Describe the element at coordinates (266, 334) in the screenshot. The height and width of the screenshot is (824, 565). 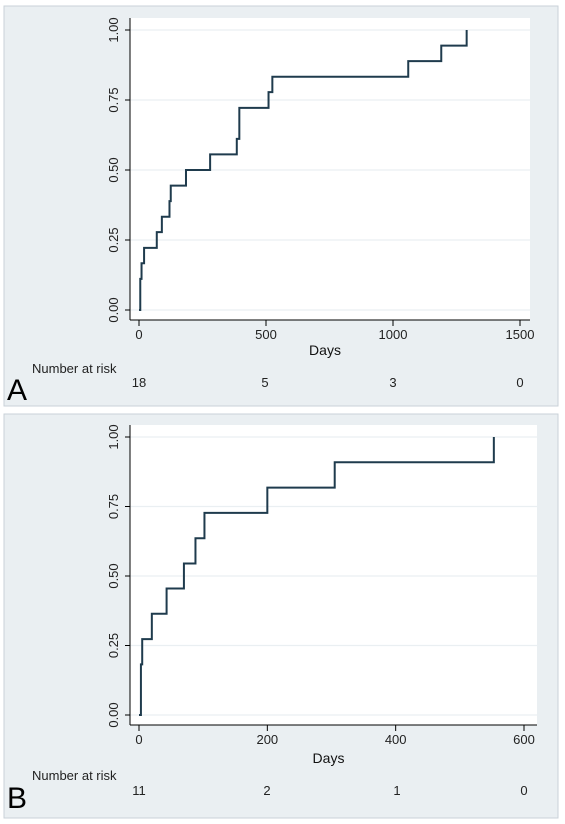
I see `x-tick-label: 500` at that location.